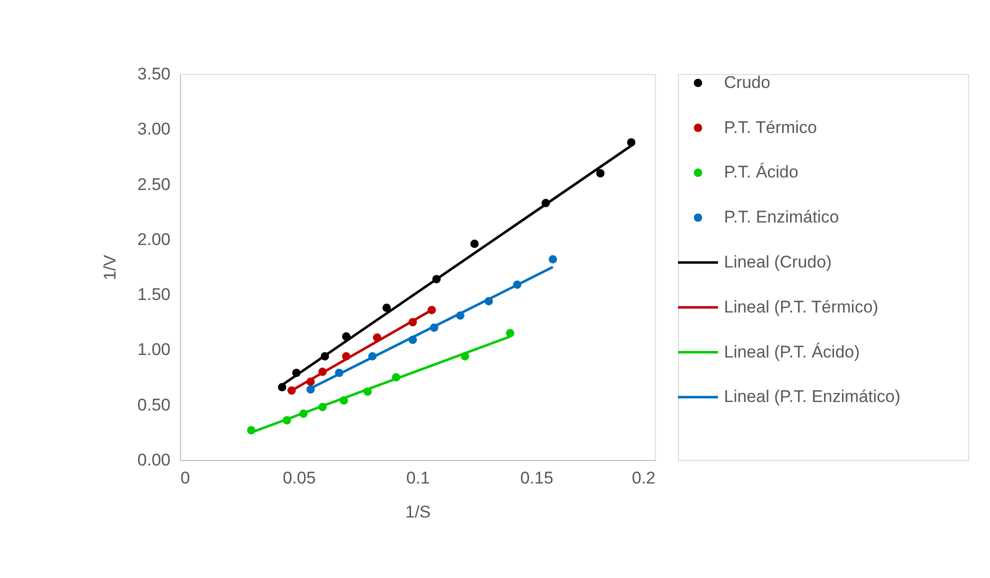 This screenshot has width=990, height=578. I want to click on legend-label: P.T. Térmico, so click(770, 127).